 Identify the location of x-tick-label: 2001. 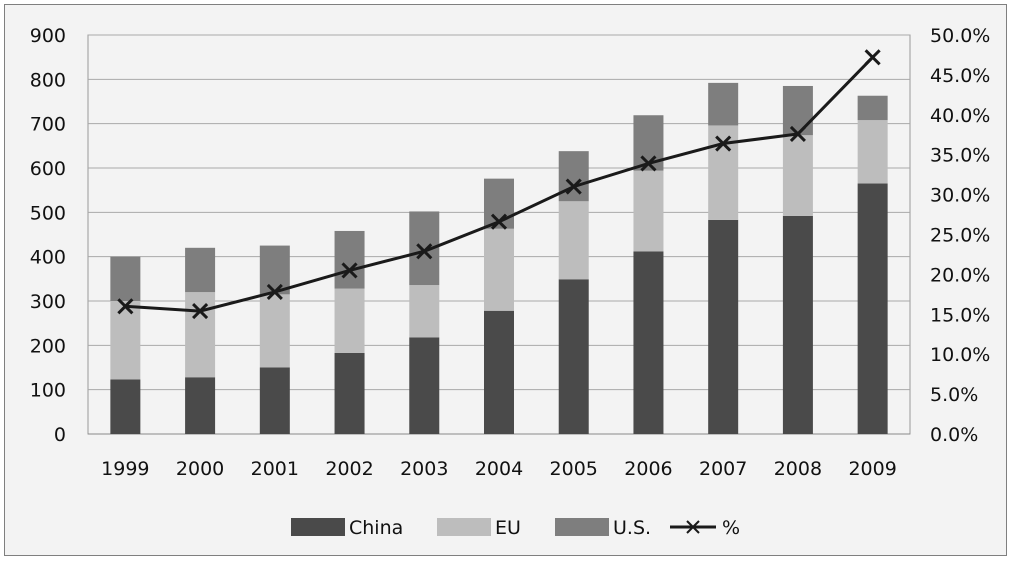
(275, 469).